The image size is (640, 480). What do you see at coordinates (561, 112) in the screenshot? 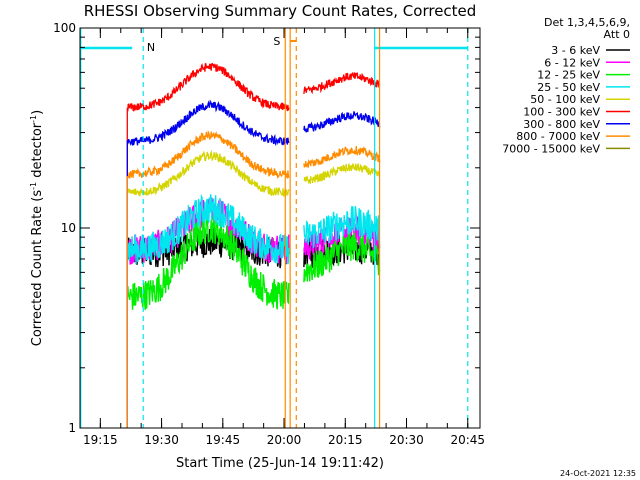
I see `legend-label-5: 100 - 300 keV` at bounding box center [561, 112].